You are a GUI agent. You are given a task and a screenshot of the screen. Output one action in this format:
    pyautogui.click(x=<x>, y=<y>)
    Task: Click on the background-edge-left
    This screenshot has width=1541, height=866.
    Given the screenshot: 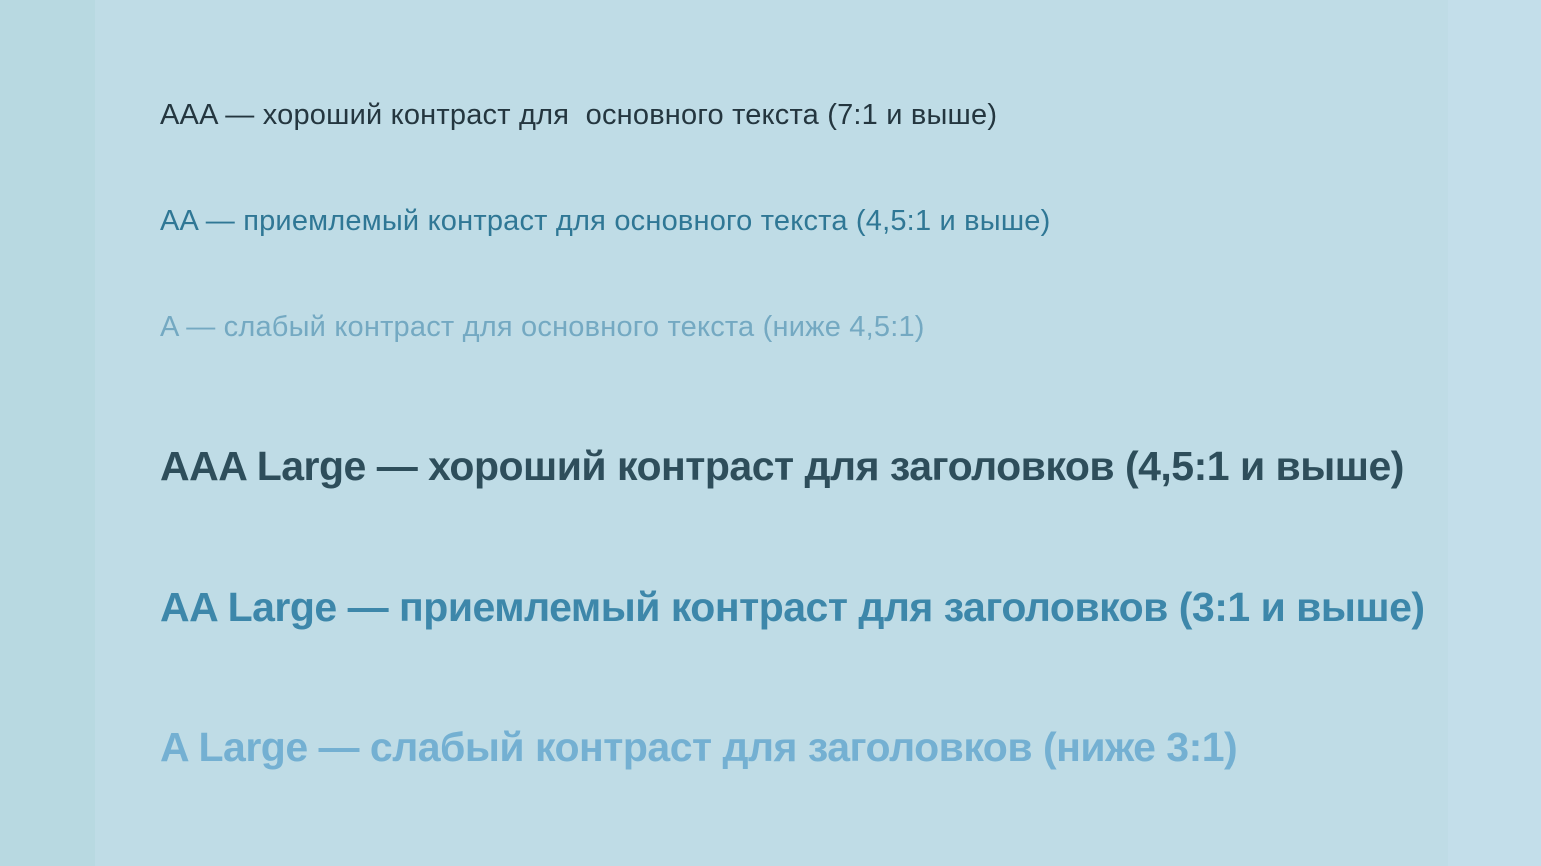 What is the action you would take?
    pyautogui.click(x=47, y=433)
    